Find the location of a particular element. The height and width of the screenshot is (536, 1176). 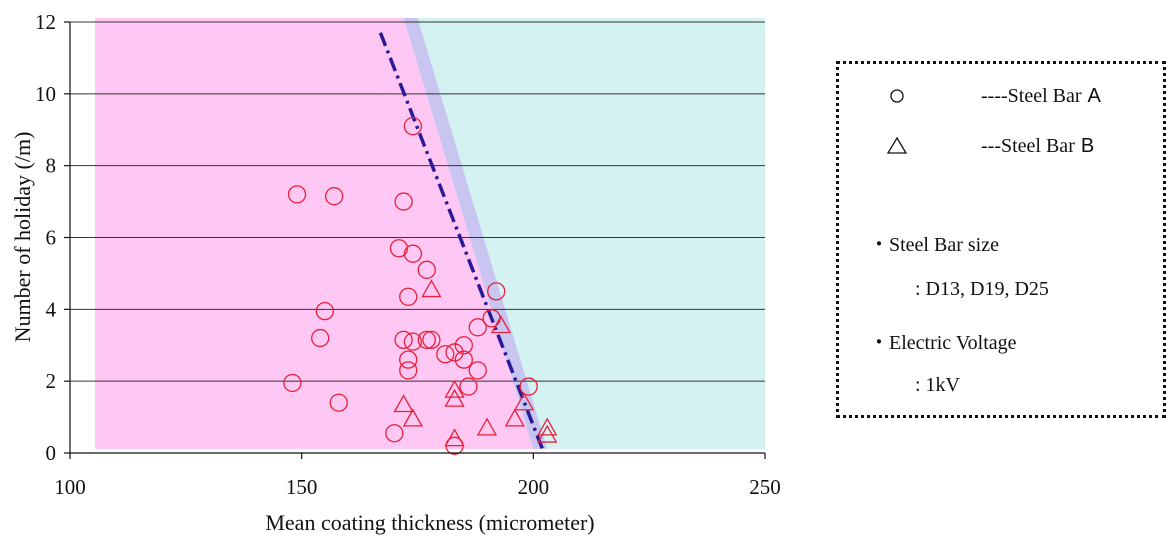

x-tick-label-100: 100 is located at coordinates (70, 487).